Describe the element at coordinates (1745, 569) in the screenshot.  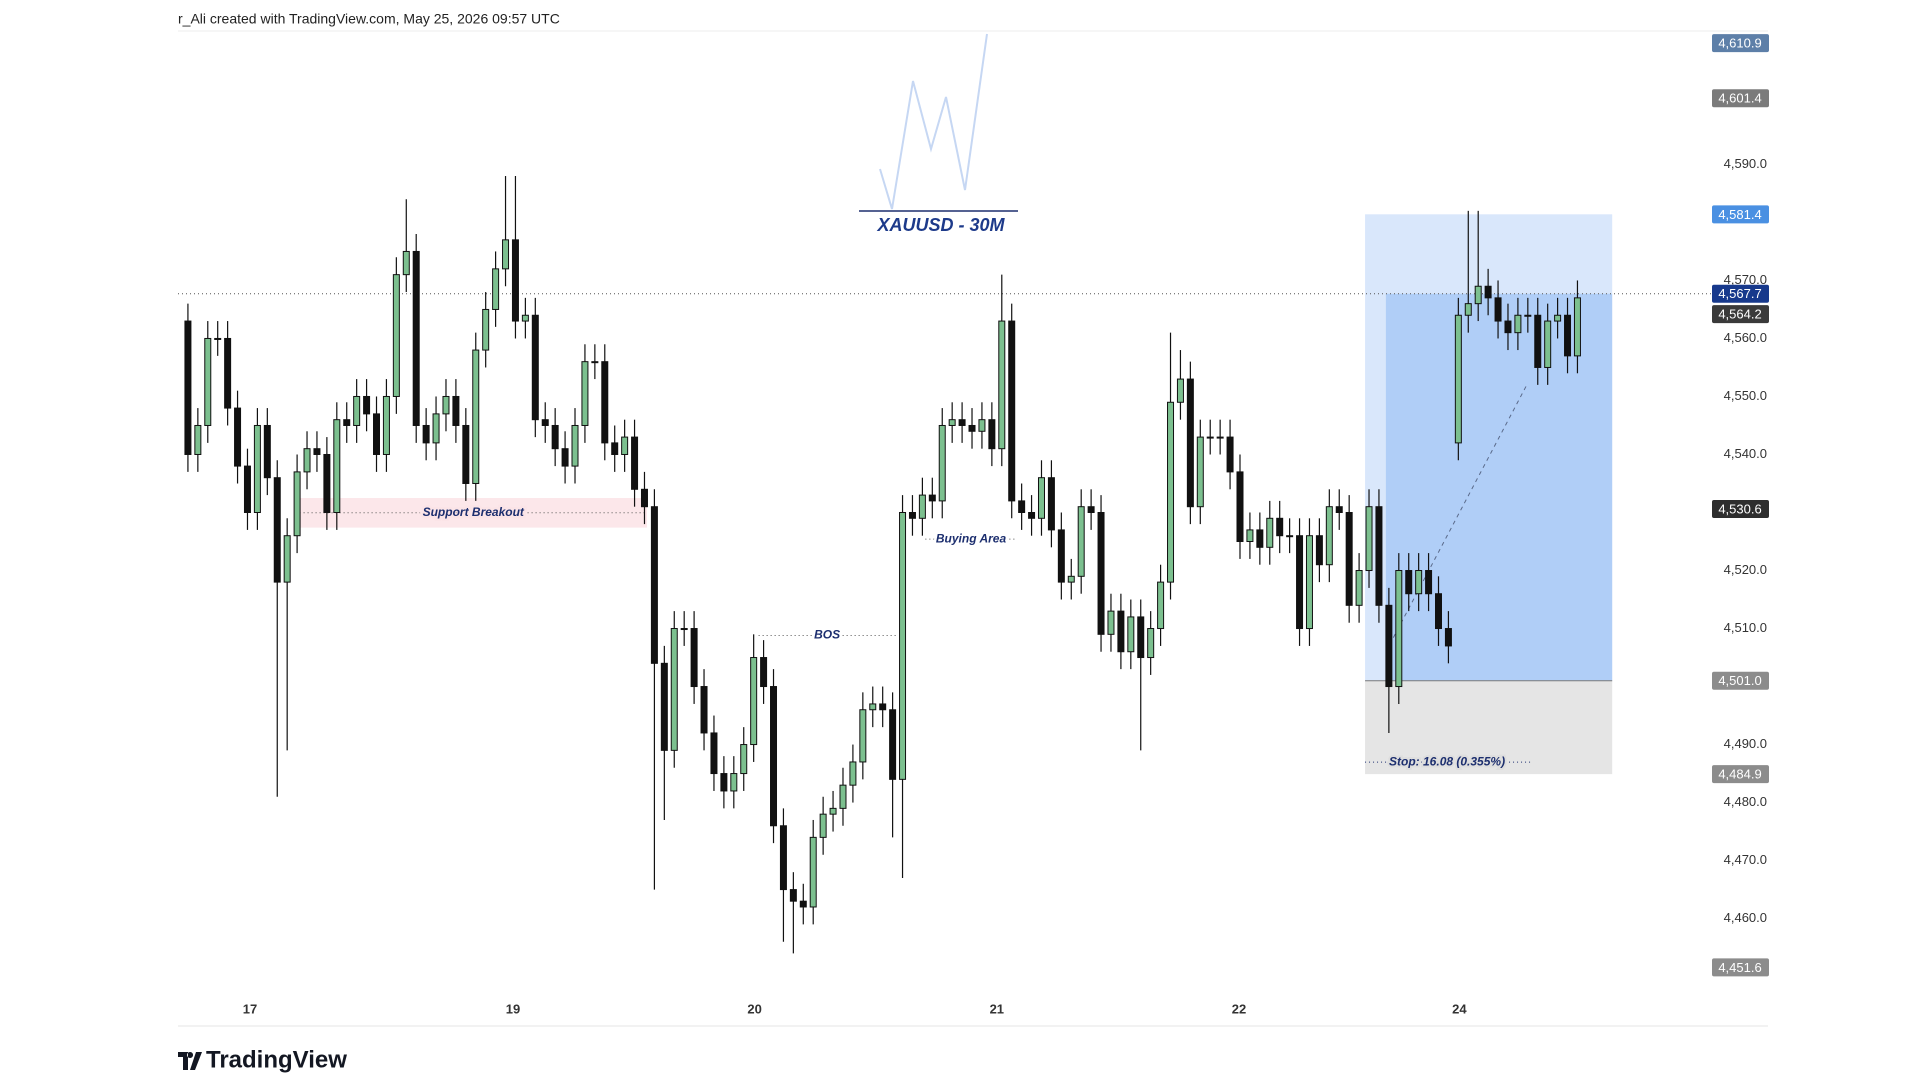
I see `y-tick-label: 4,520.0` at that location.